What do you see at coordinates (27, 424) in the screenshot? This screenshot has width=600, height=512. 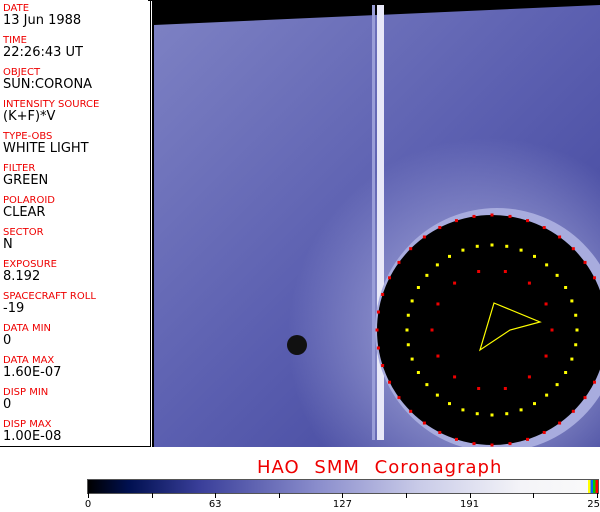 I see `field-label: DISP MAX` at bounding box center [27, 424].